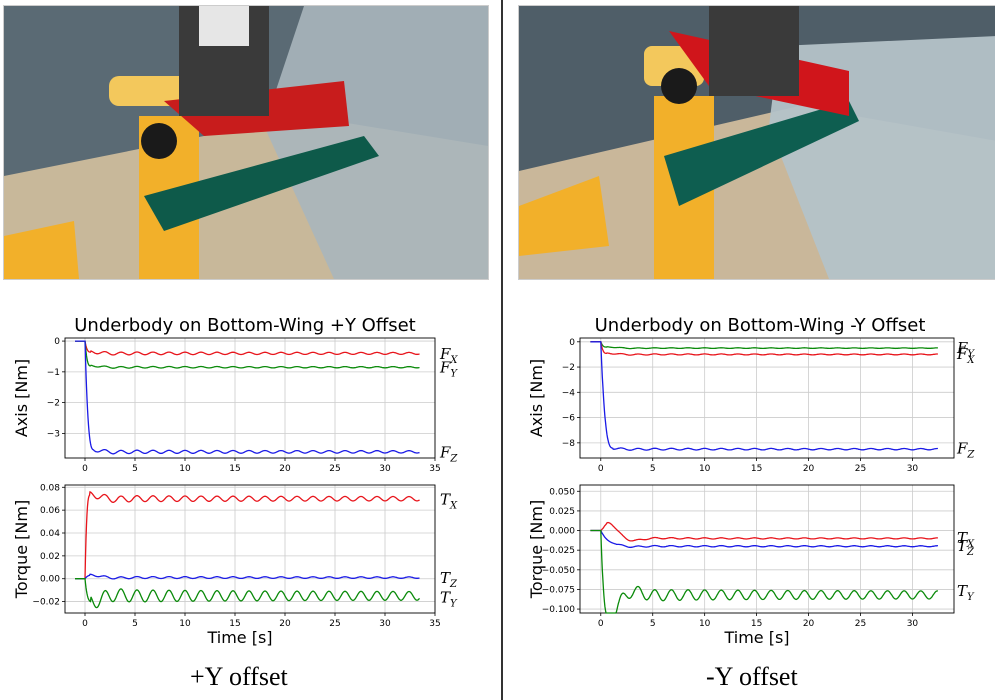 The height and width of the screenshot is (700, 995). Describe the element at coordinates (50, 557) in the screenshot. I see `y-tick-label: 0.02` at that location.